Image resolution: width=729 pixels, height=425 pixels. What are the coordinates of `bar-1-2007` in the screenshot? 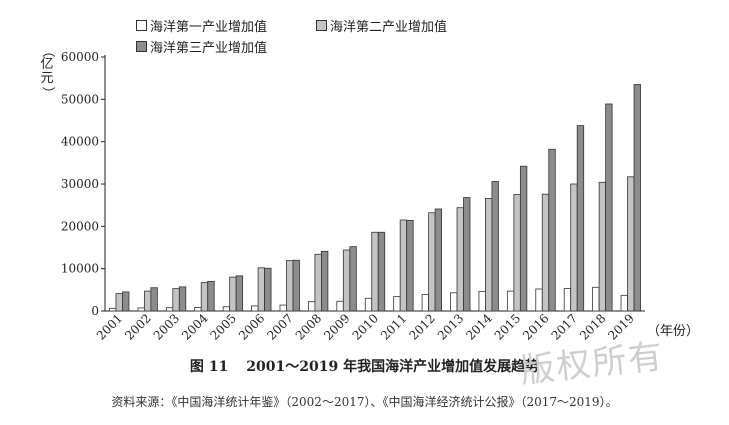 It's located at (283, 308).